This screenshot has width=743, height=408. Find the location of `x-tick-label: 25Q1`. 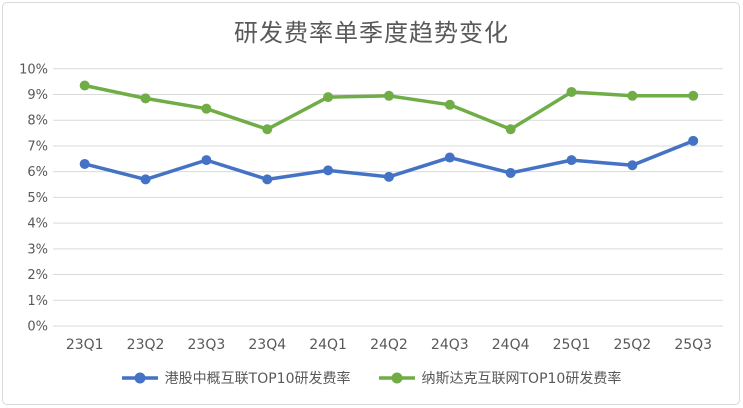

x-tick-label: 25Q1 is located at coordinates (572, 345).